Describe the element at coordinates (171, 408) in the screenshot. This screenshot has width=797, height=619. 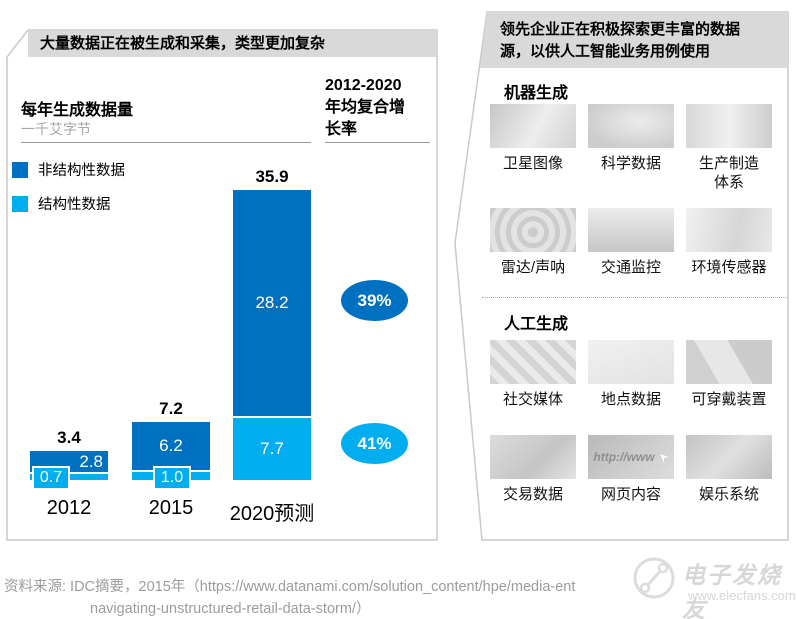
I see `bar-total-label: 7.2` at that location.